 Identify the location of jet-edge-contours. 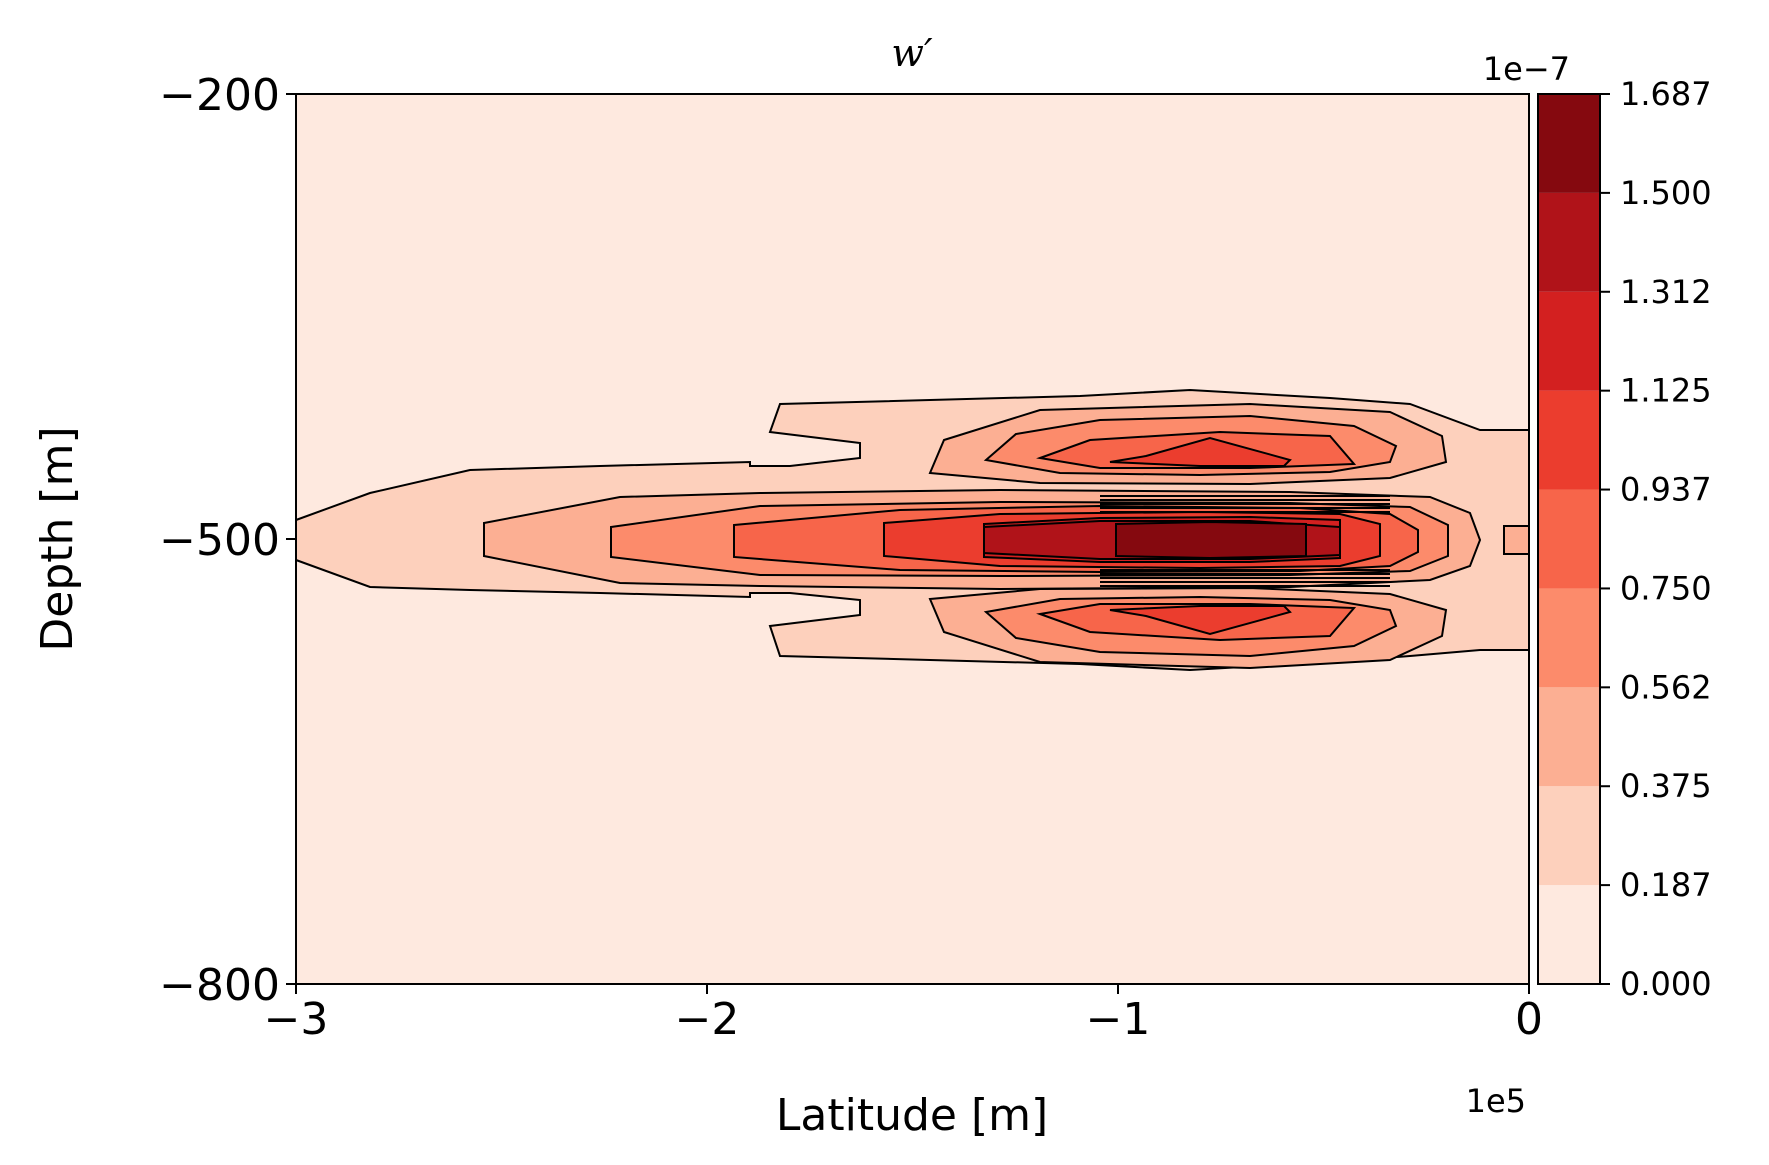
(1245, 541).